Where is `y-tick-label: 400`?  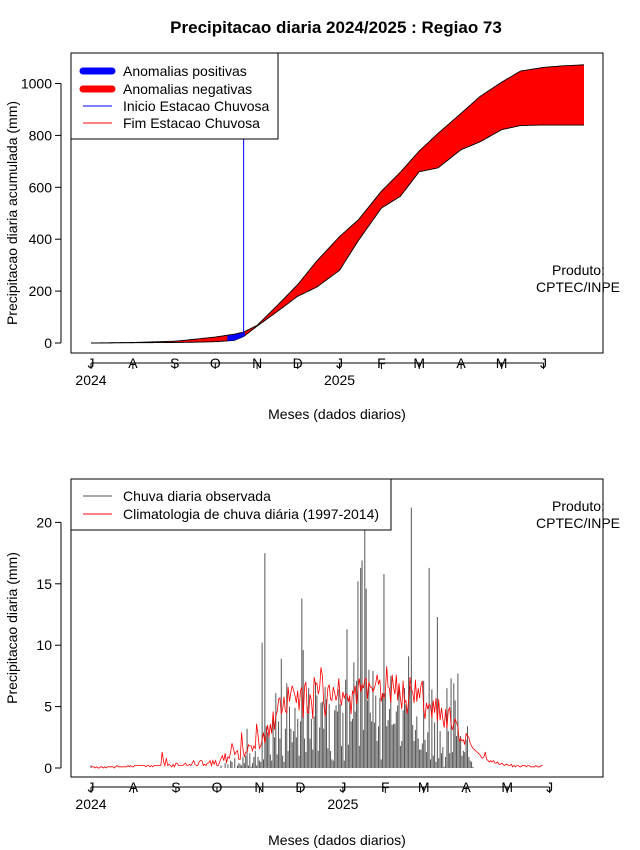
y-tick-label: 400 is located at coordinates (41, 239).